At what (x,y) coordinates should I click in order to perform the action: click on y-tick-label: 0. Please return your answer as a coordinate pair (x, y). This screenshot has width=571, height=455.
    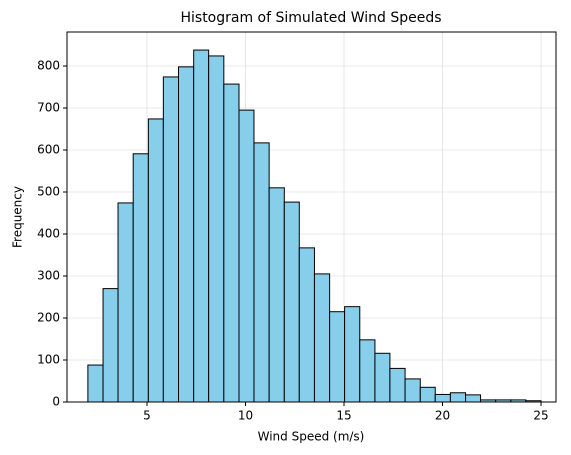
    Looking at the image, I should click on (56, 402).